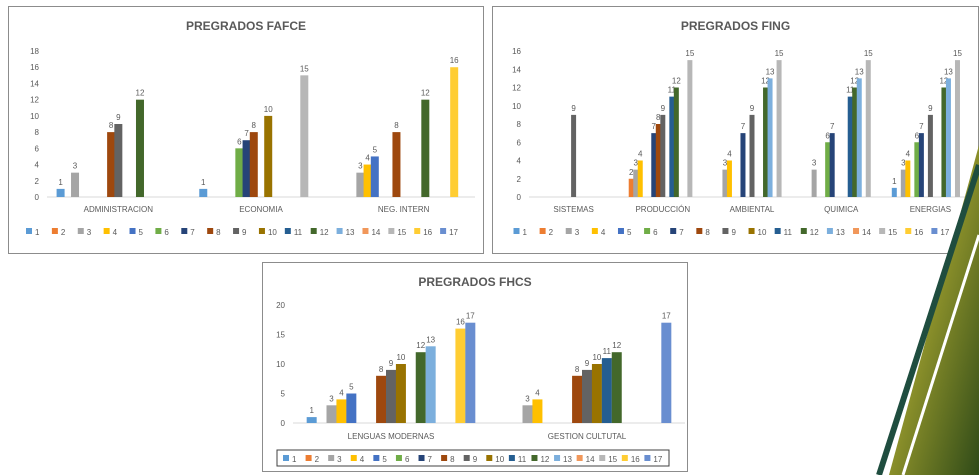  Describe the element at coordinates (551, 232) in the screenshot. I see `legend-label: 2` at that location.